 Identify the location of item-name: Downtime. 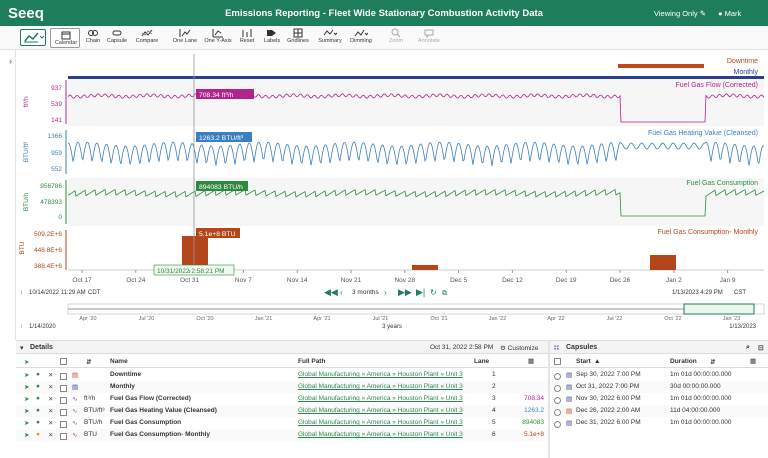
(126, 374).